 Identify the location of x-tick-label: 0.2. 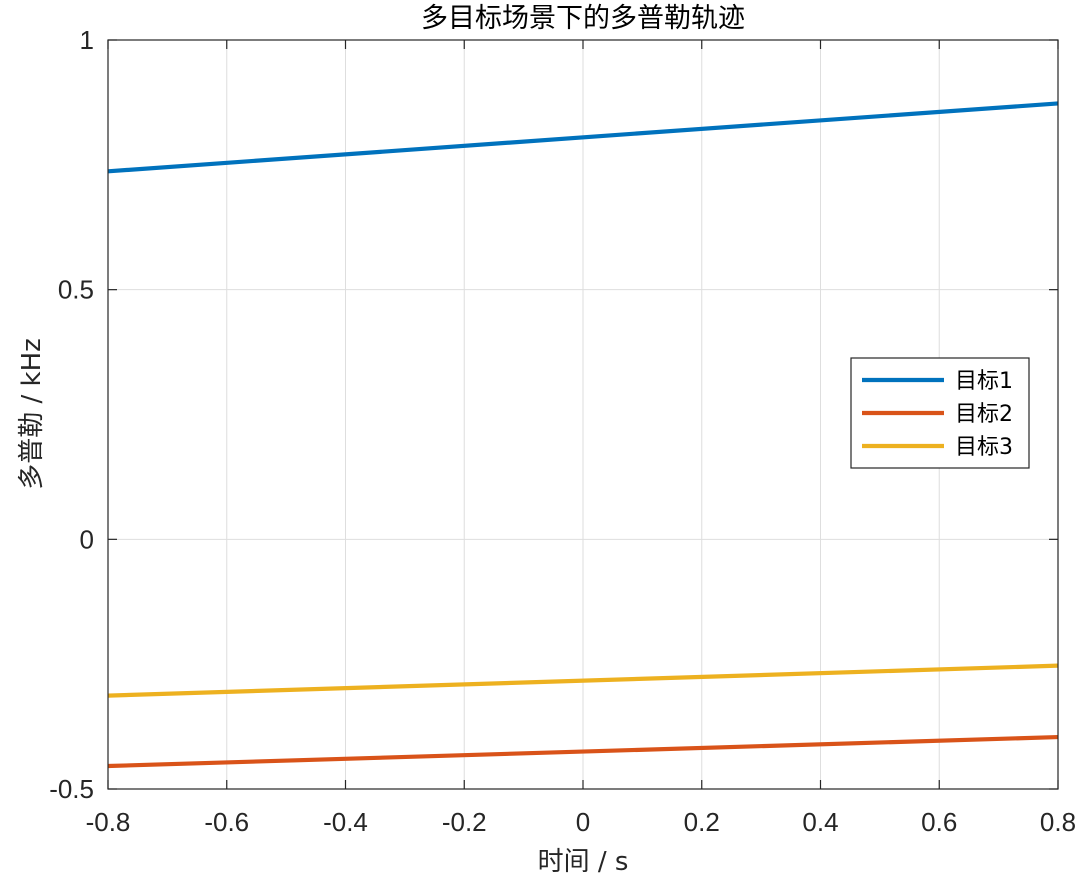
(702, 822).